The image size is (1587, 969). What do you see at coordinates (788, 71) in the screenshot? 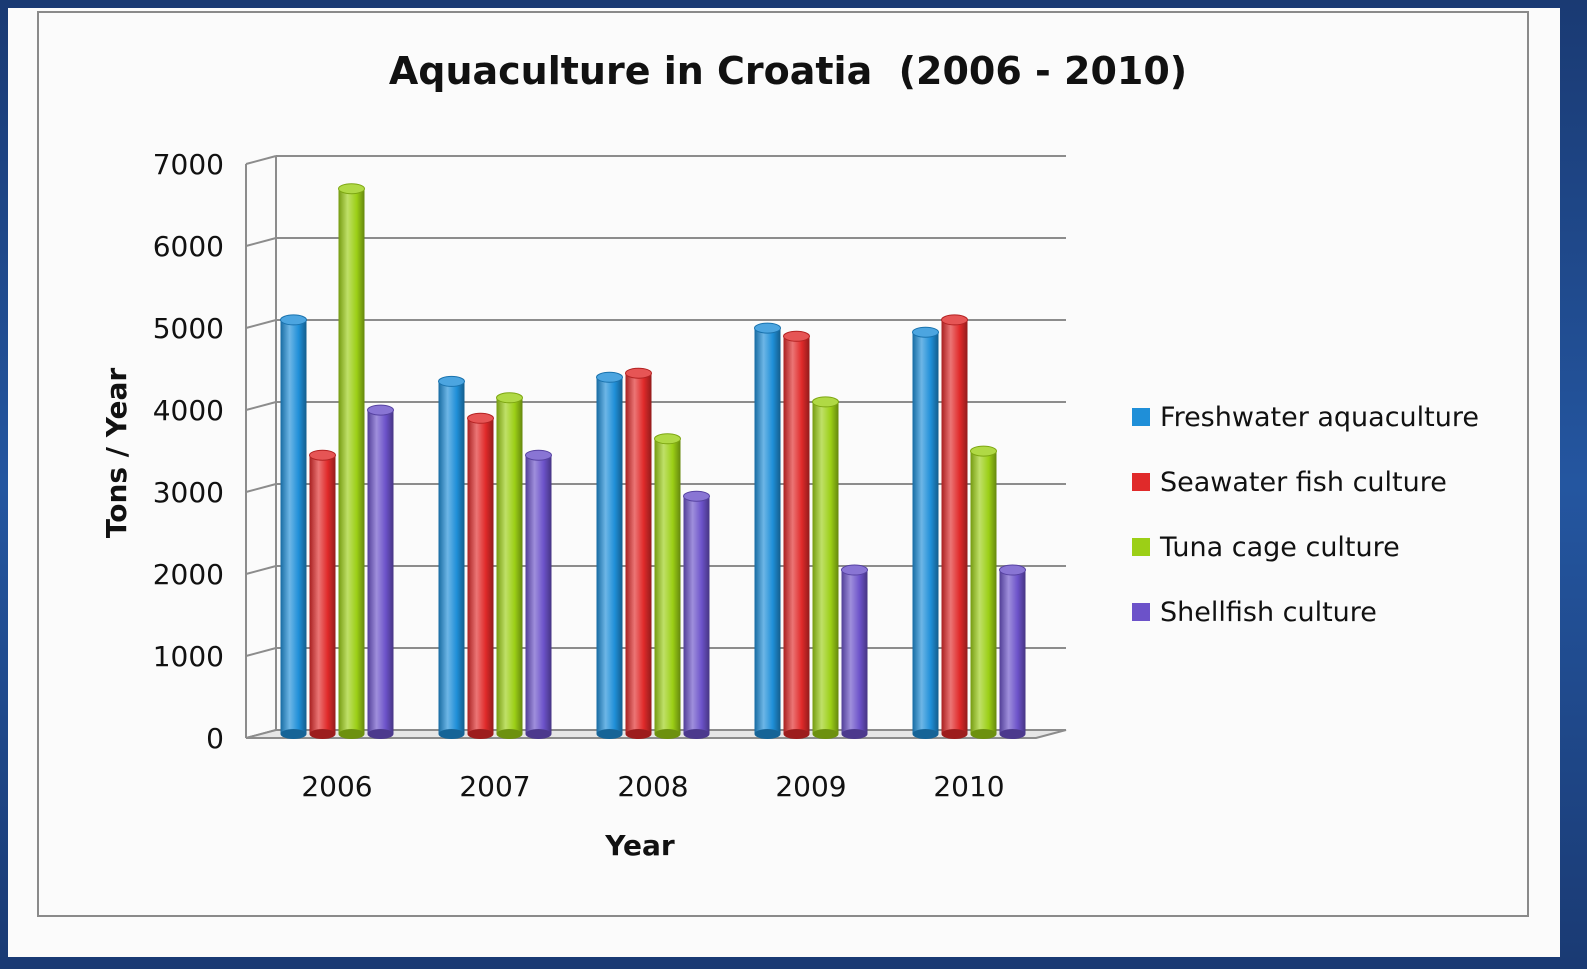
I see `chart-title: Aquaculture in Croatia (2006 - 2010)` at bounding box center [788, 71].